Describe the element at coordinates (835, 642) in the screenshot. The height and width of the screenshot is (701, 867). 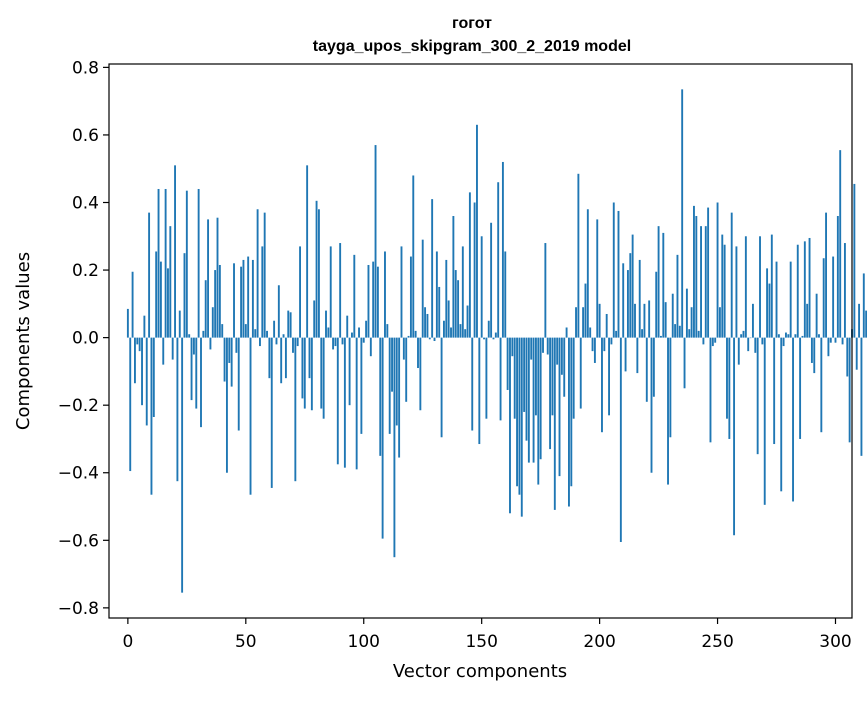
I see `x-tick-label: 300` at that location.